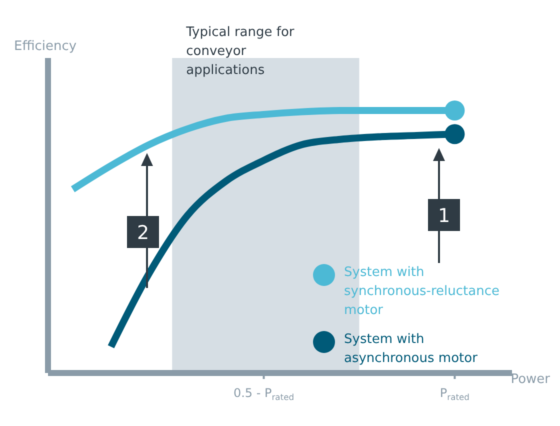  I want to click on text: Typical range for conveyor applications, so click(240, 51).